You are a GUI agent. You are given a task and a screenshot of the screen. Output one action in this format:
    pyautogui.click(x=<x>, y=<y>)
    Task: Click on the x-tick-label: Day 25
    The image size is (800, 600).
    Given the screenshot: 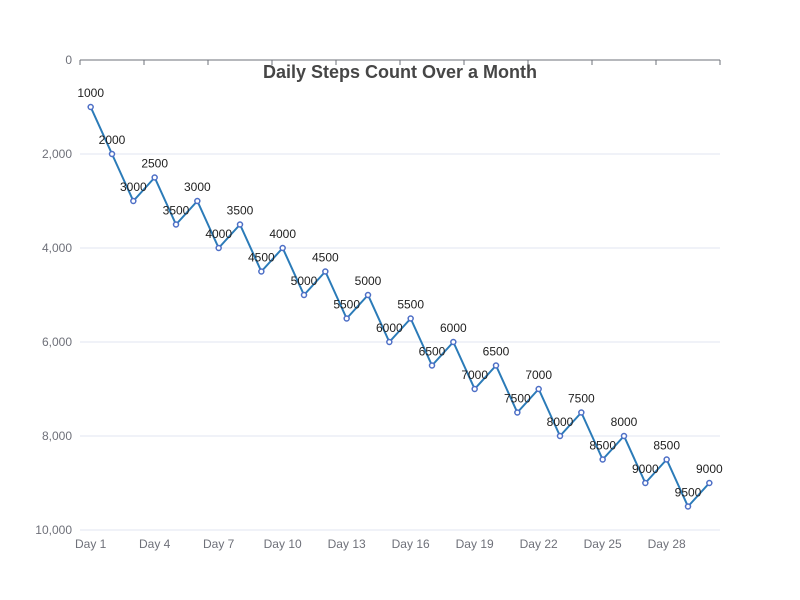 What is the action you would take?
    pyautogui.click(x=603, y=544)
    